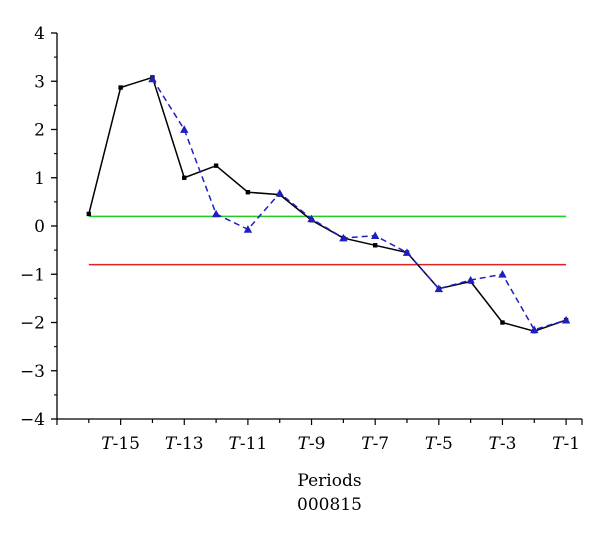 The width and height of the screenshot is (600, 540). What do you see at coordinates (327, 240) in the screenshot?
I see `reference-lines` at bounding box center [327, 240].